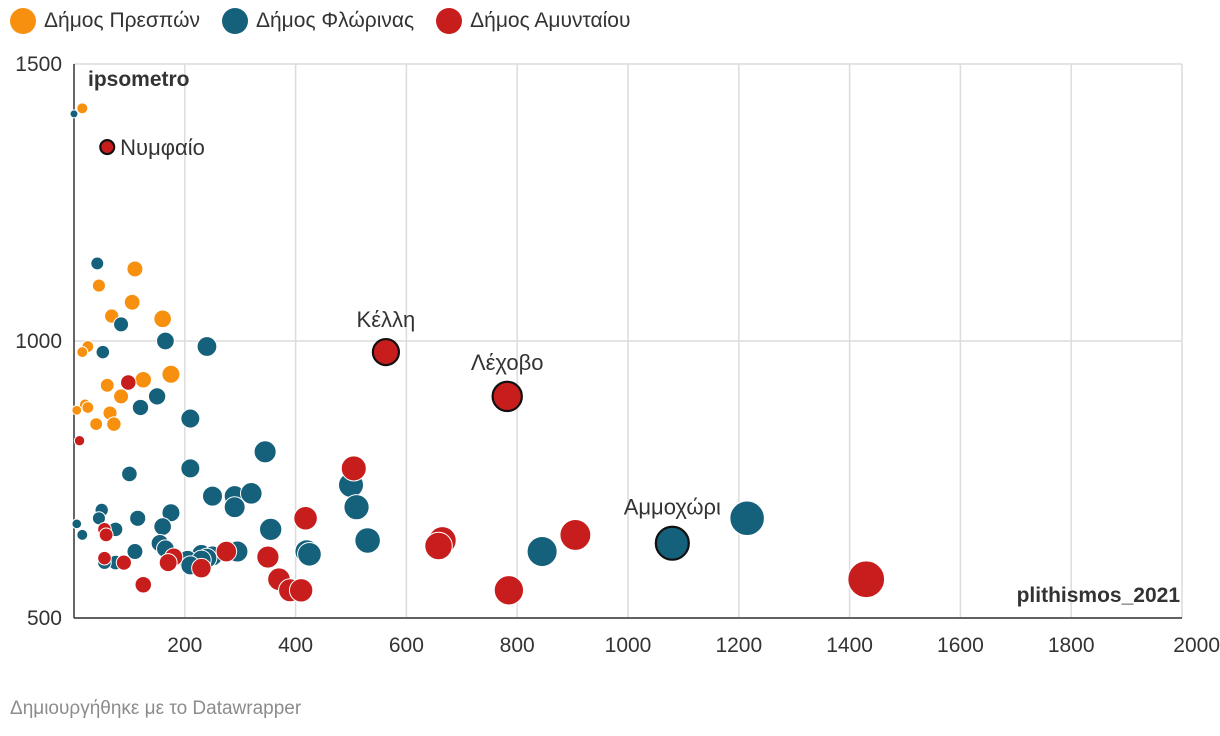  Describe the element at coordinates (162, 147) in the screenshot. I see `annotation-label: Νυμφαίο` at that location.